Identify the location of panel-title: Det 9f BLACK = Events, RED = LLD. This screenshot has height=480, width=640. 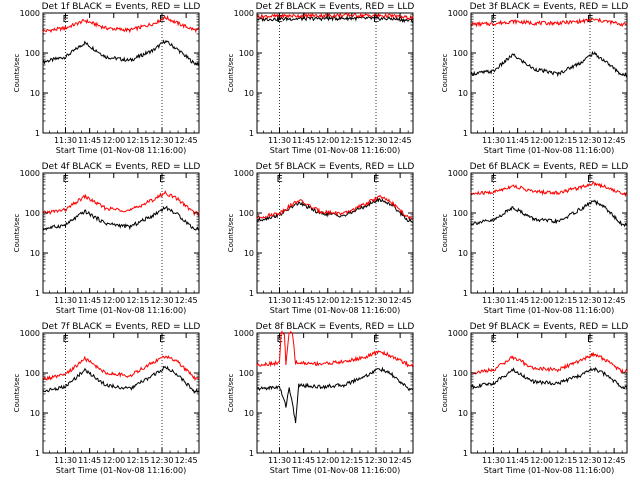
(549, 327).